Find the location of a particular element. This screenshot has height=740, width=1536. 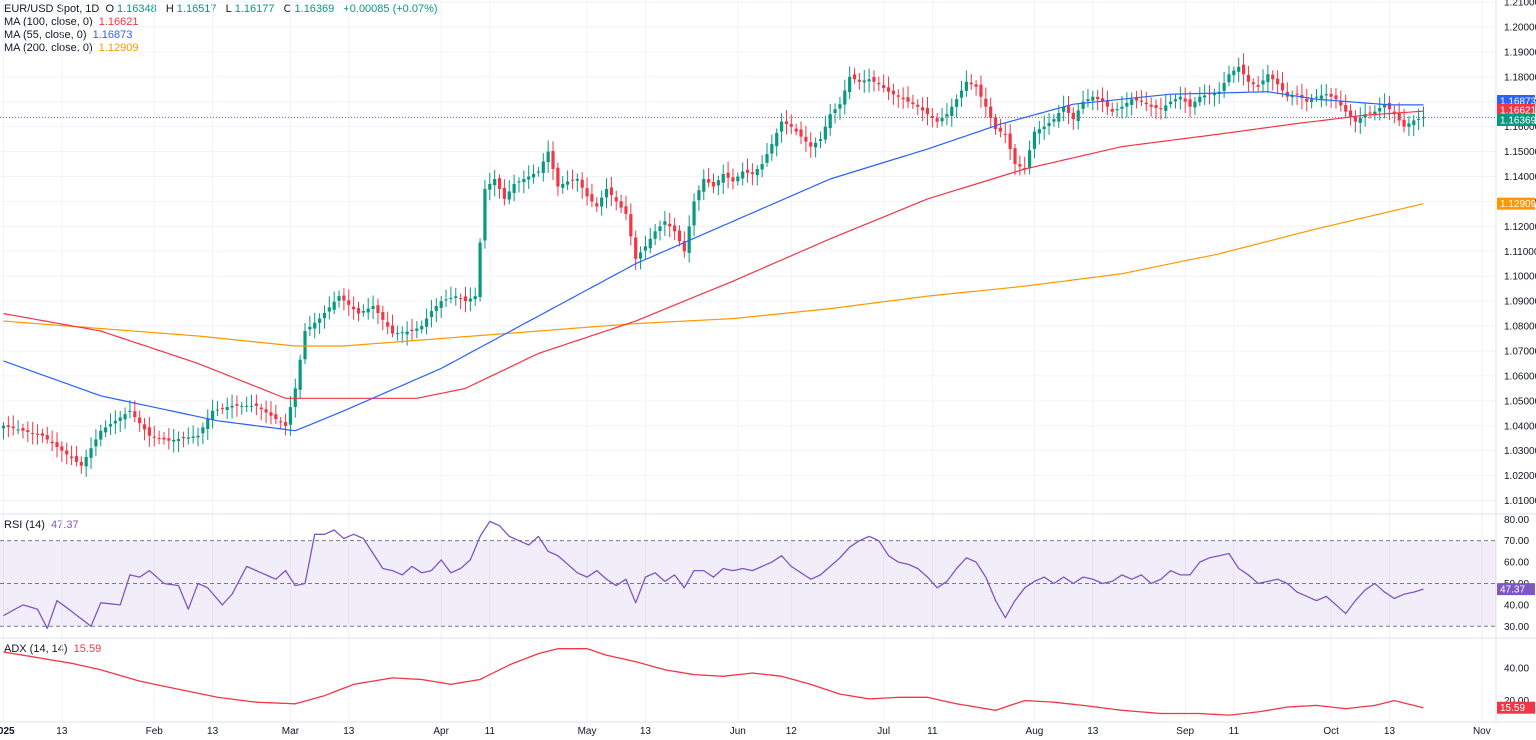

ma100-tag: 1.16621 is located at coordinates (1516, 110).